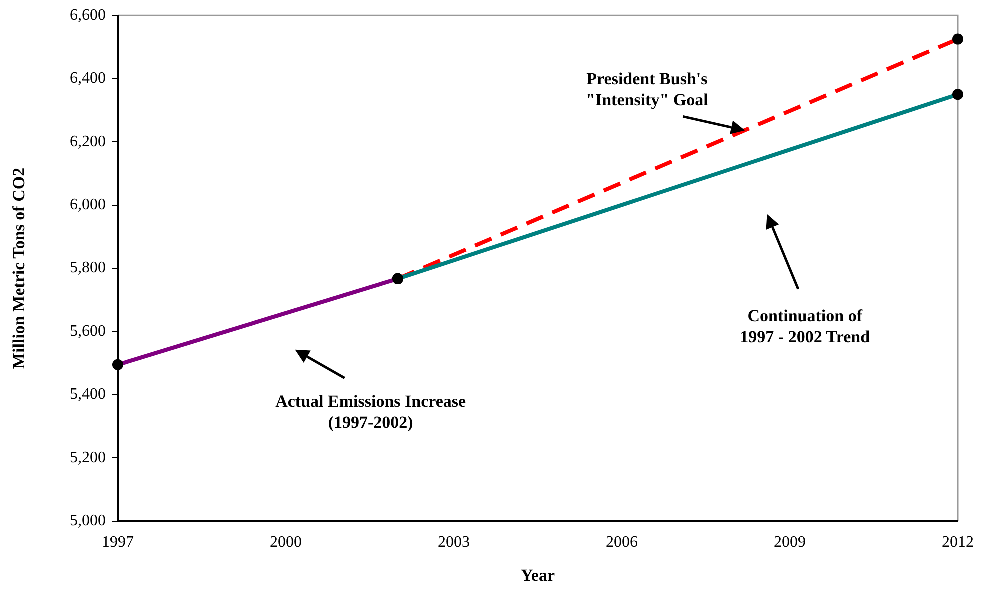 Image resolution: width=982 pixels, height=595 pixels. What do you see at coordinates (622, 543) in the screenshot?
I see `x-tick-label: 2006` at bounding box center [622, 543].